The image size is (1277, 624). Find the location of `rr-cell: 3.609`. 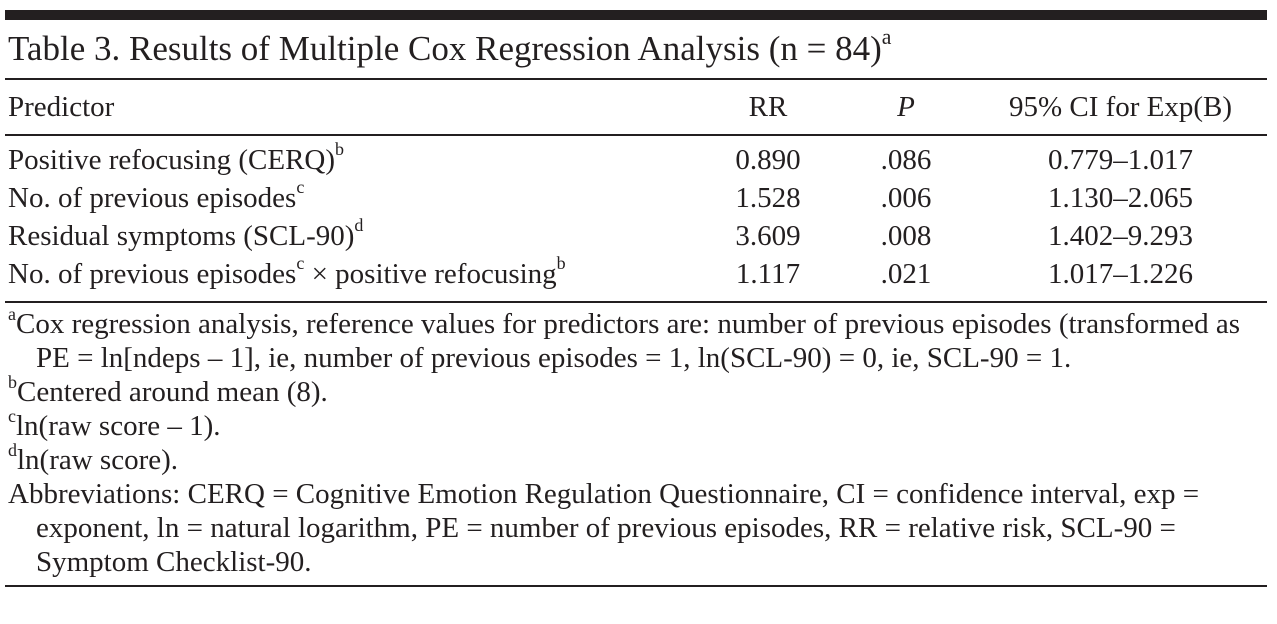

rr-cell: 3.609 is located at coordinates (768, 235).